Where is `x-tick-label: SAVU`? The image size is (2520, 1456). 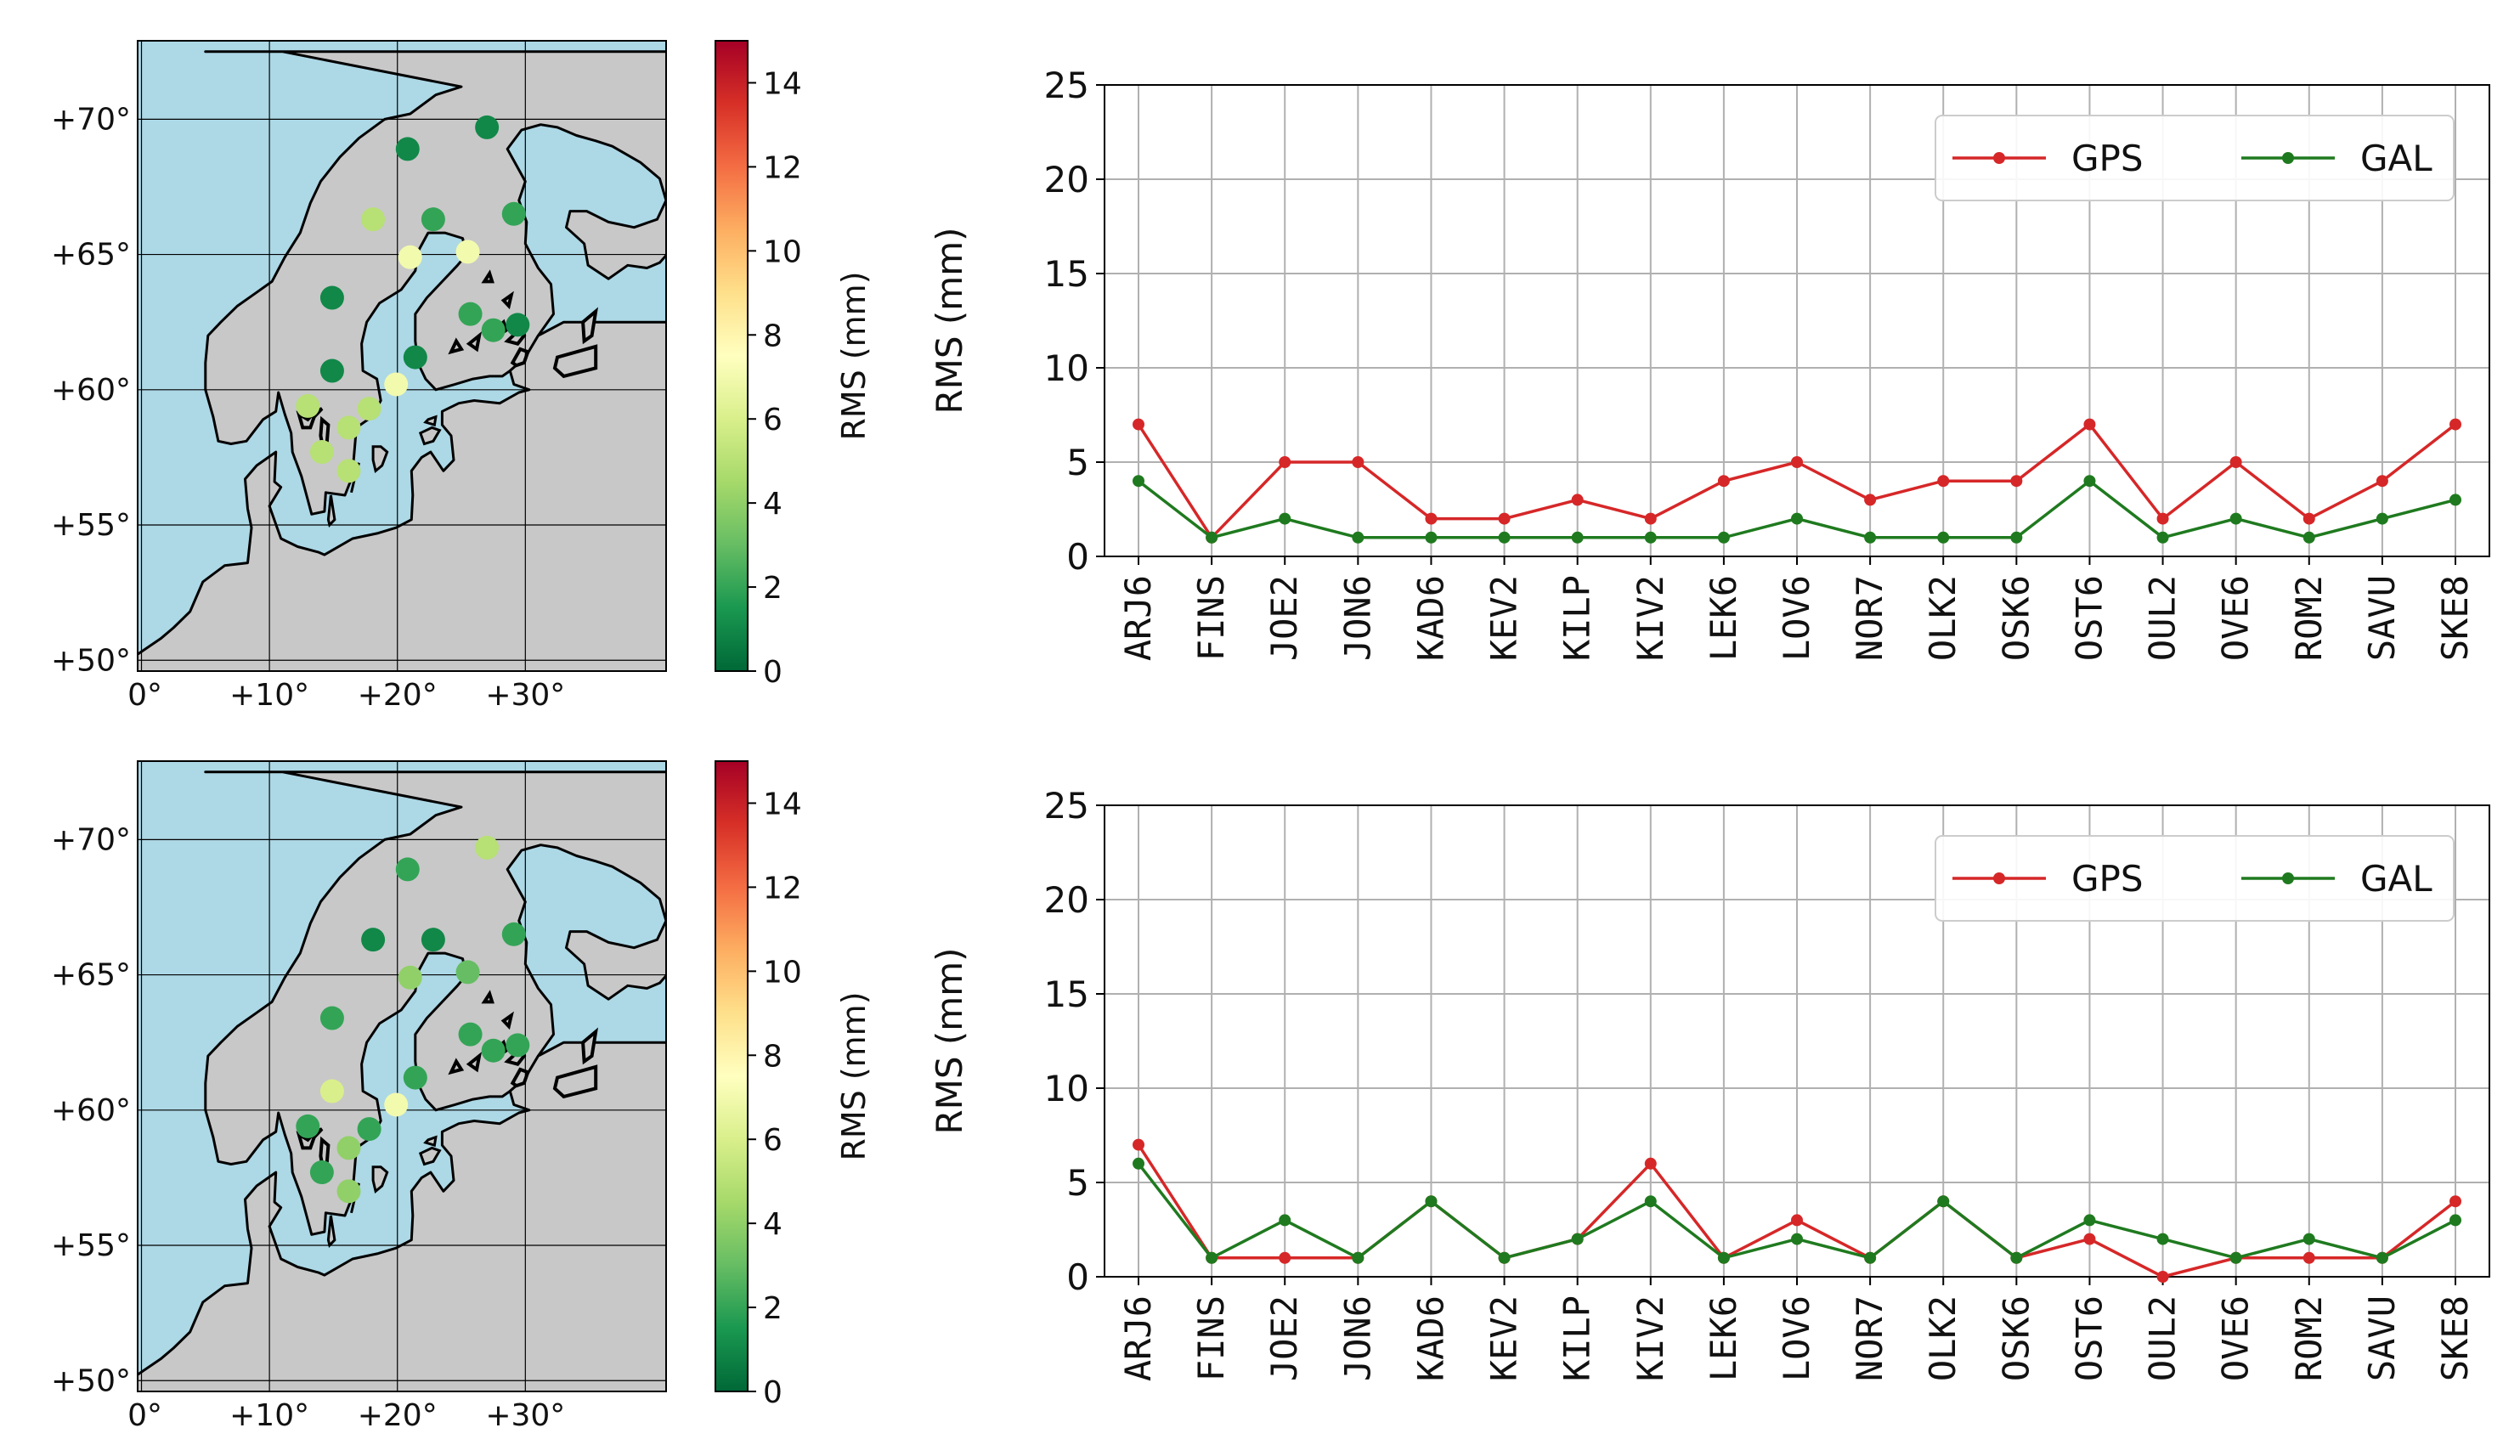 x-tick-label: SAVU is located at coordinates (2382, 618).